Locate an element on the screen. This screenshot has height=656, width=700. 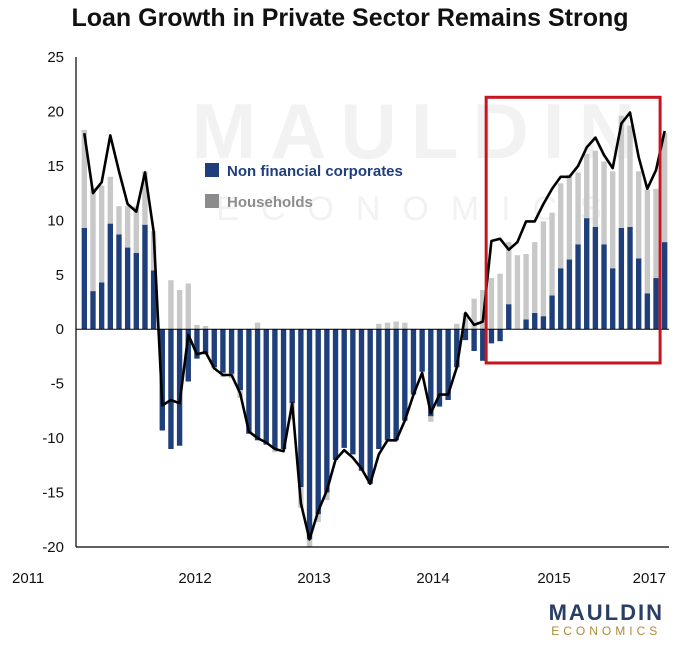
x-tick-label: 2017 is located at coordinates (649, 578).